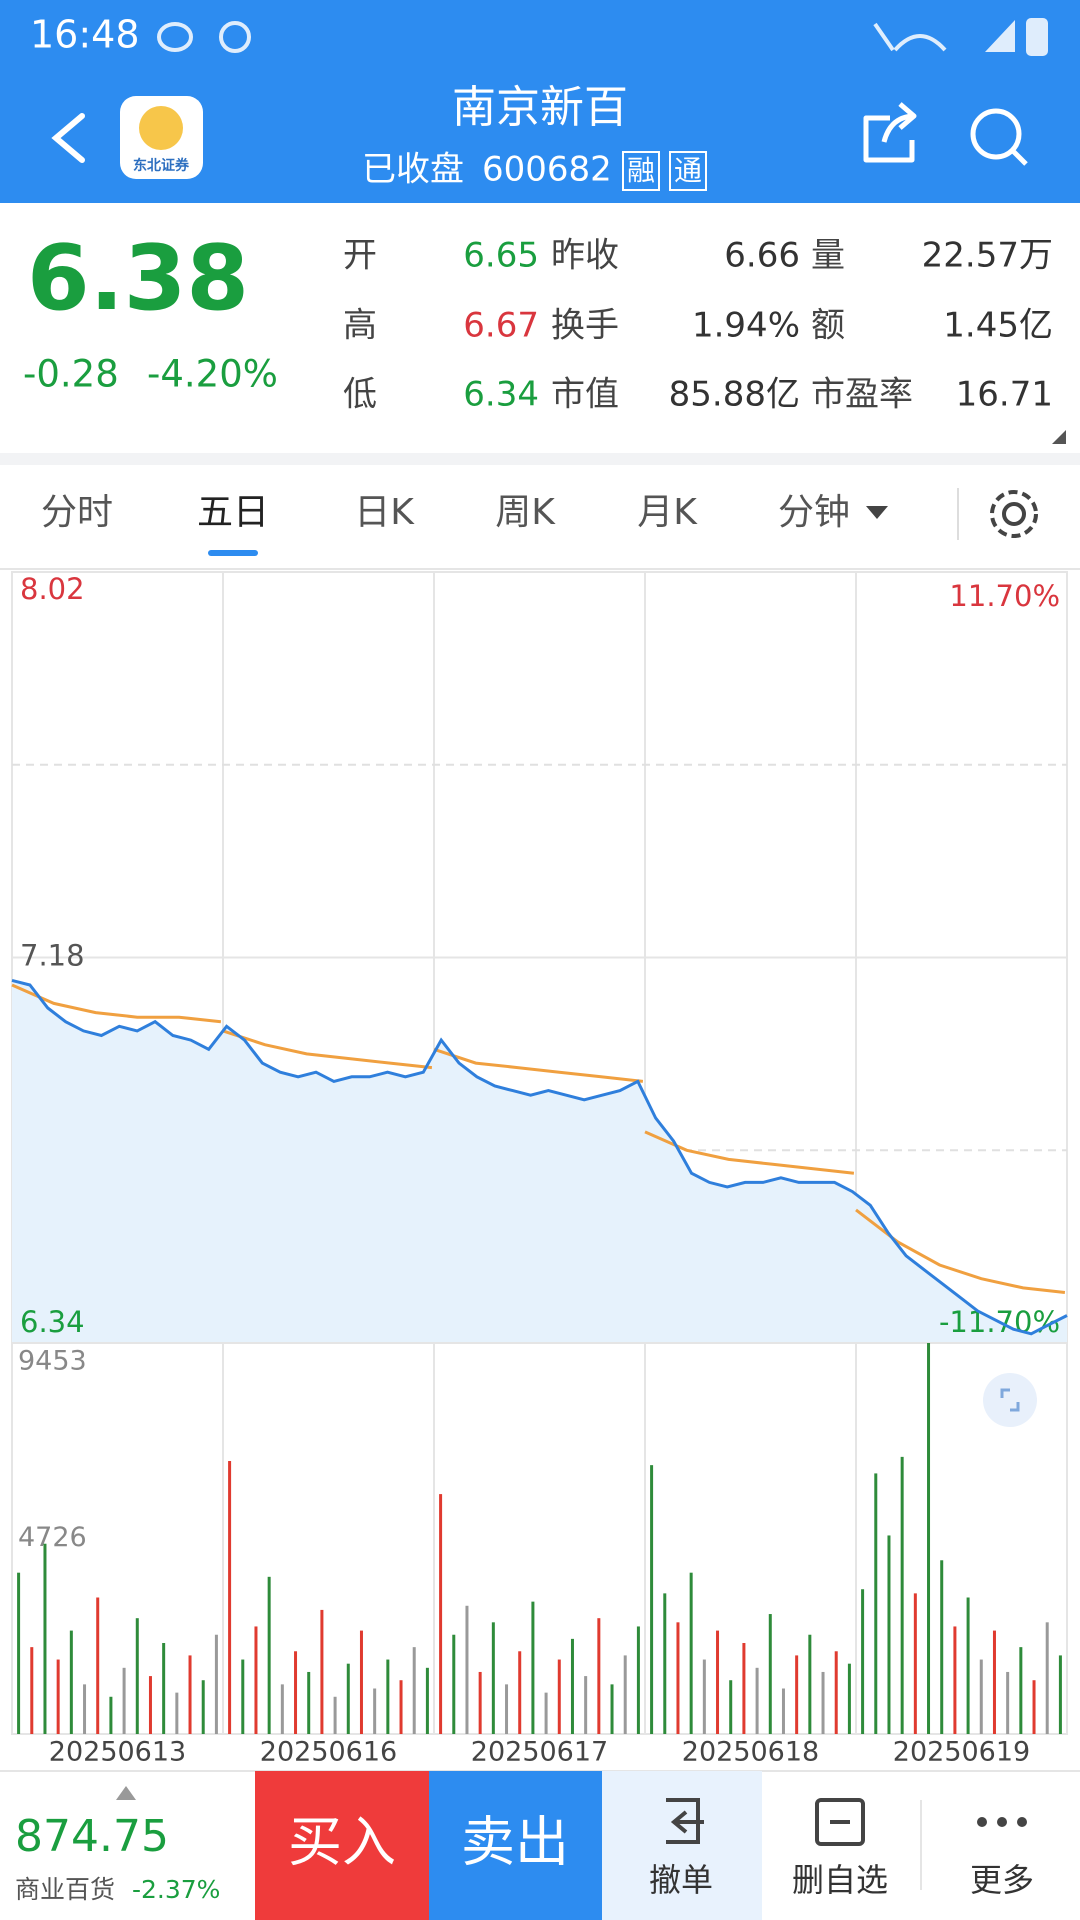 This screenshot has width=1080, height=1920. Describe the element at coordinates (52, 1537) in the screenshot. I see `volume-tick-label: 4726` at that location.